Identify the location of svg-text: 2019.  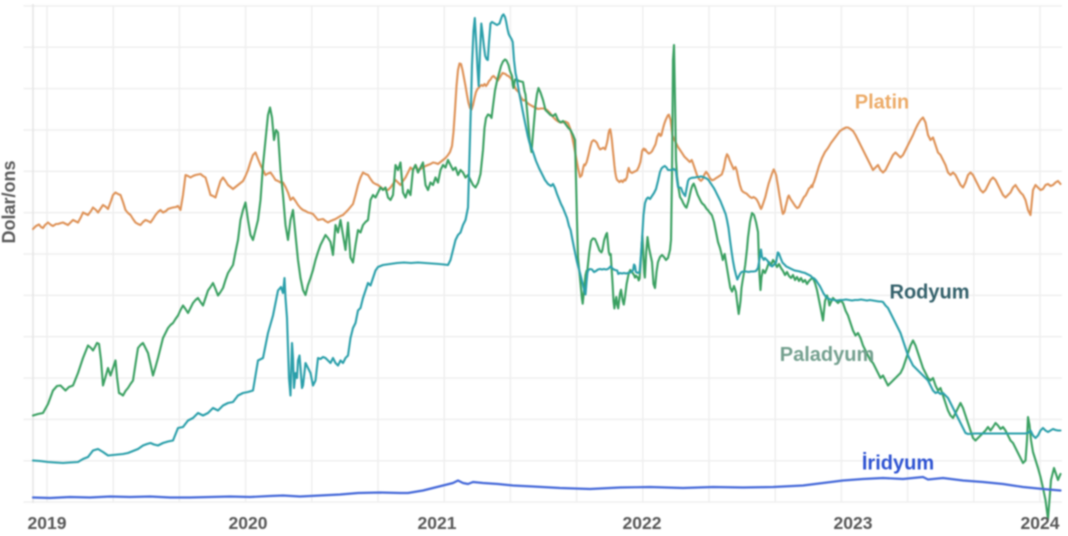
(47, 523).